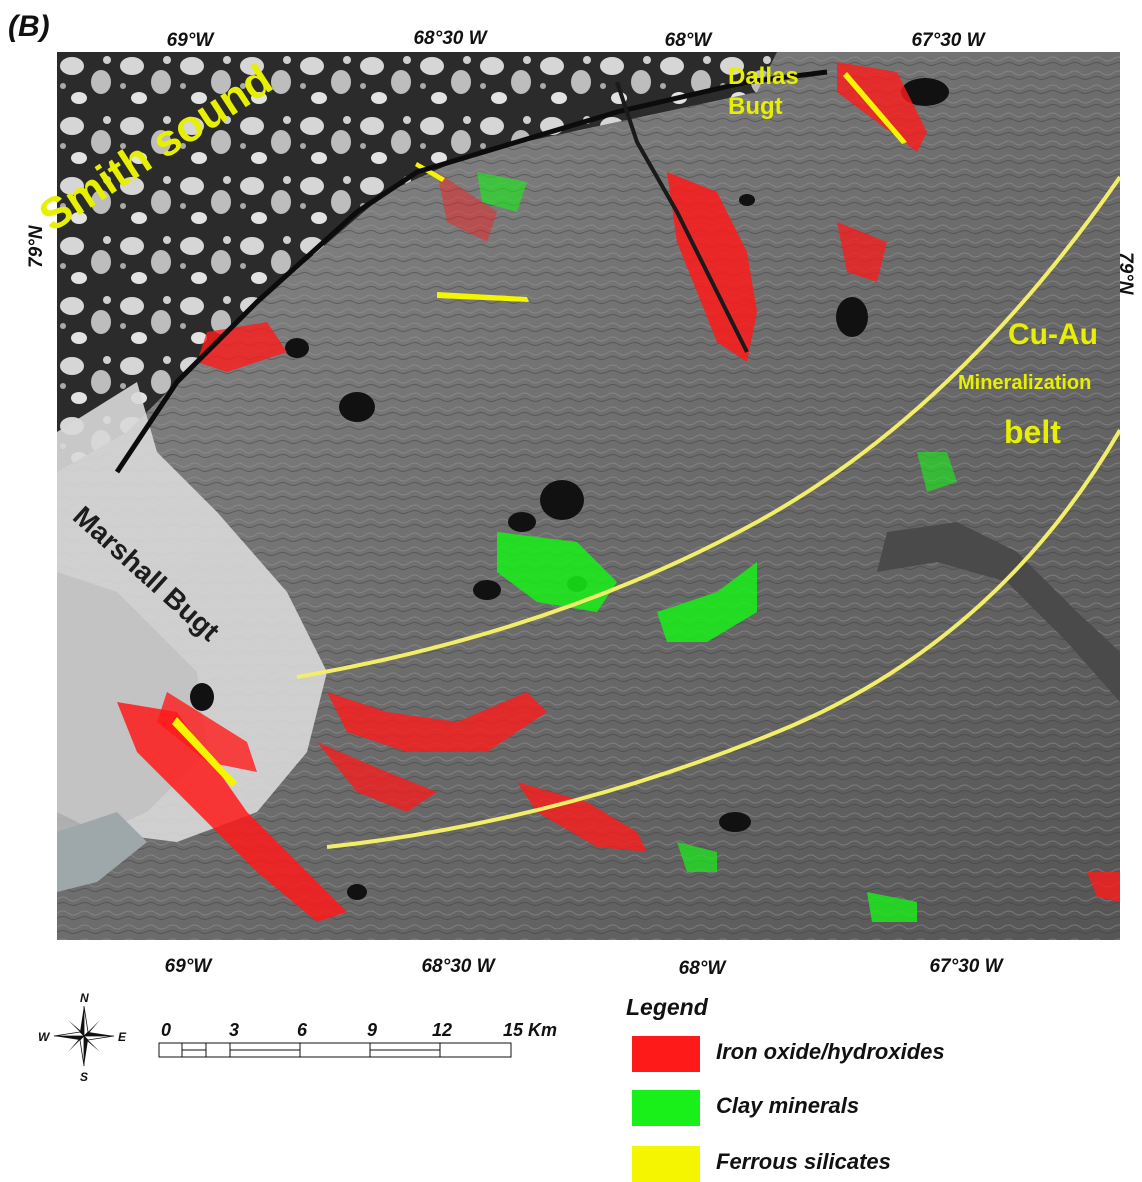  Describe the element at coordinates (1053, 334) in the screenshot. I see `cu-au-label: Cu-Au` at that location.